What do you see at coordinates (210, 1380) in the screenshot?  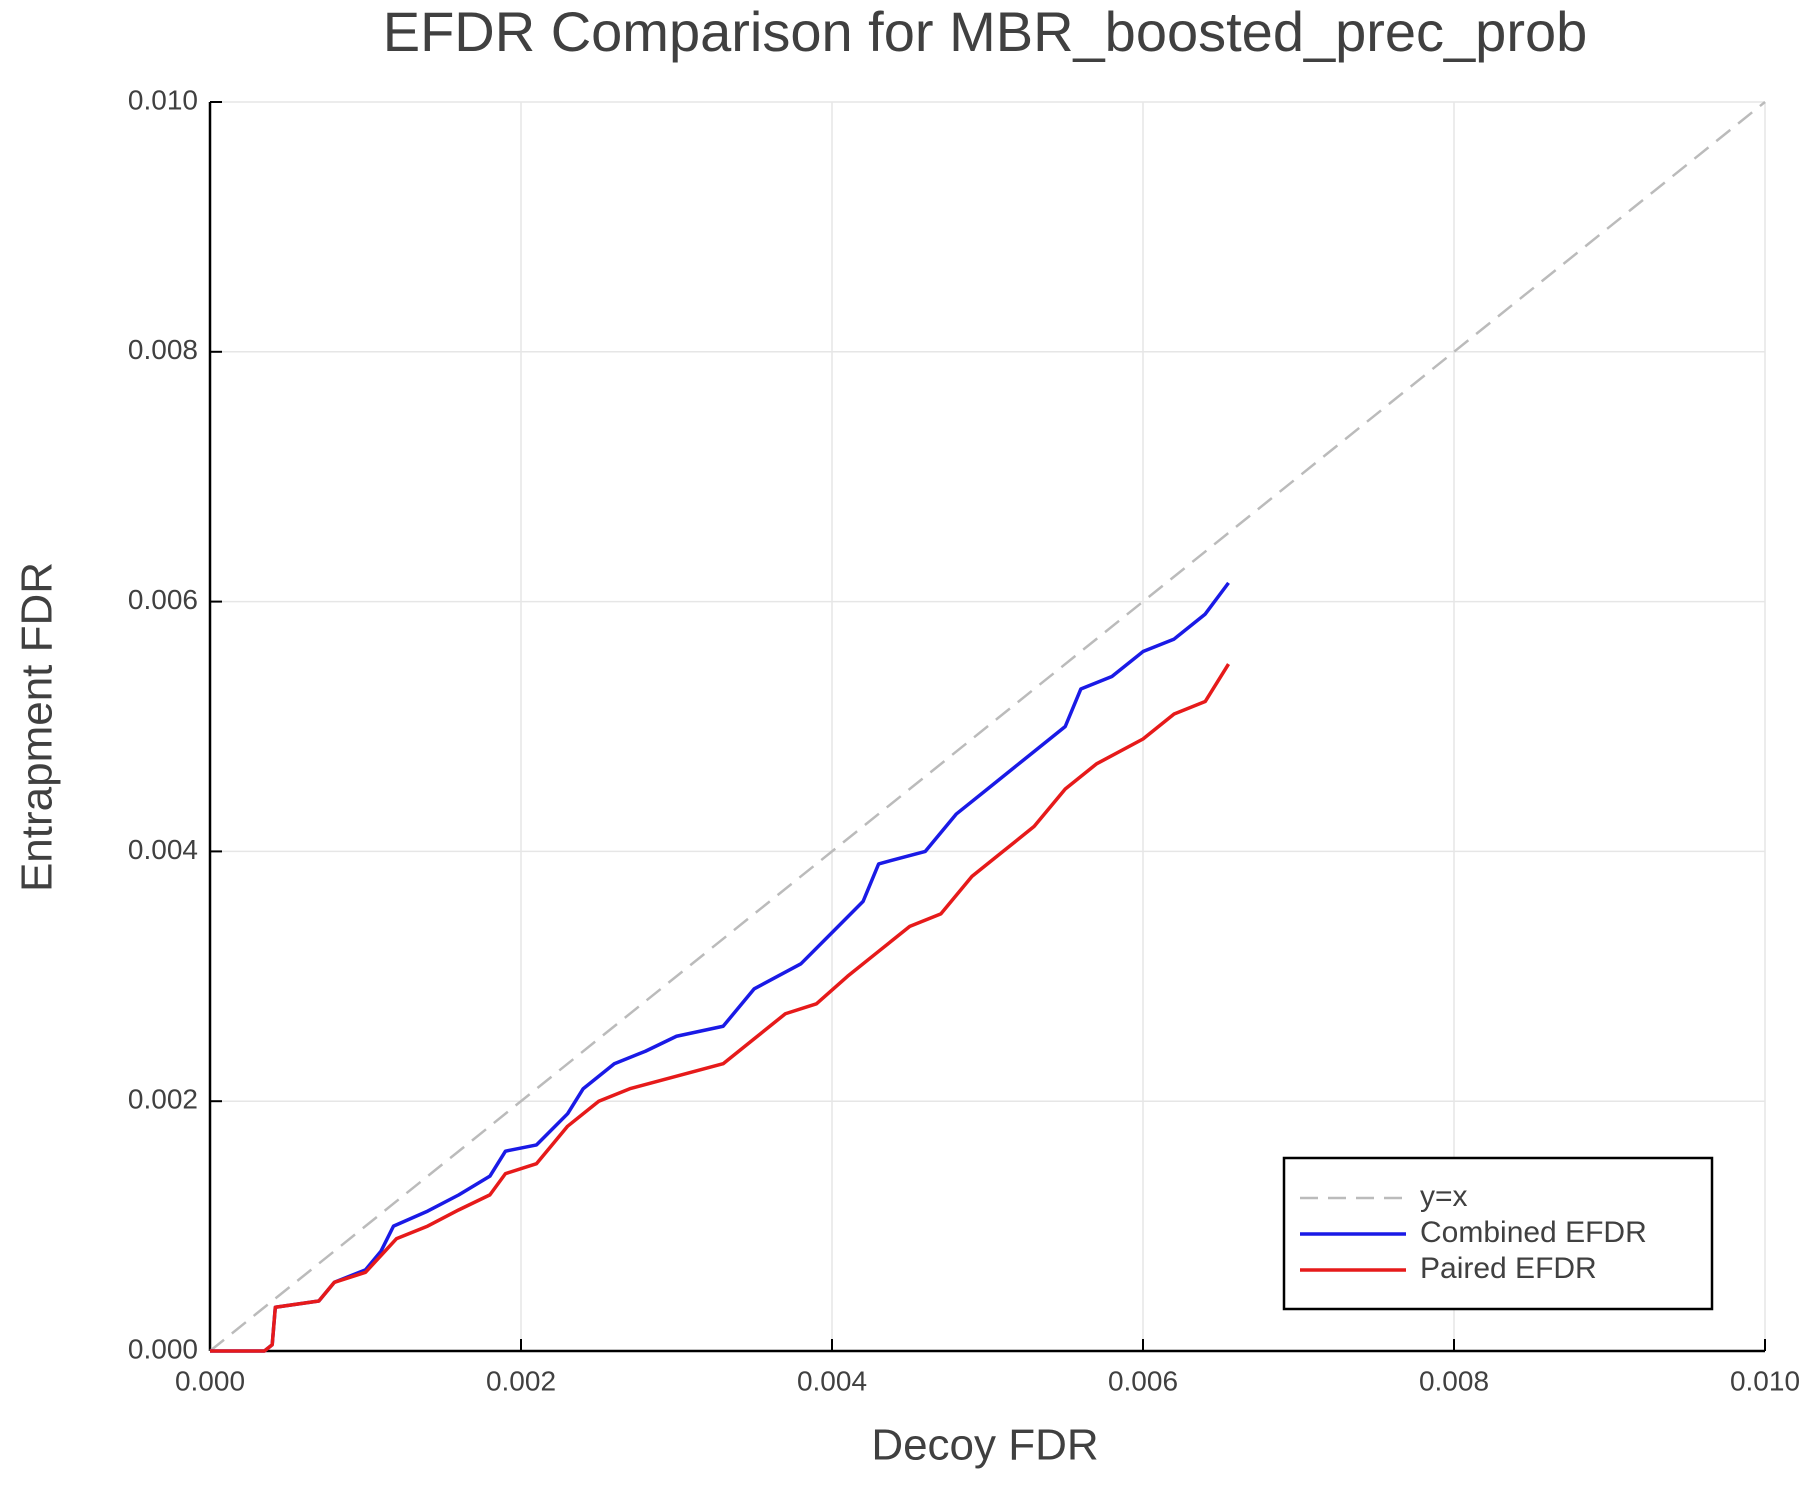 I see `x-tick-label: 0.000` at bounding box center [210, 1380].